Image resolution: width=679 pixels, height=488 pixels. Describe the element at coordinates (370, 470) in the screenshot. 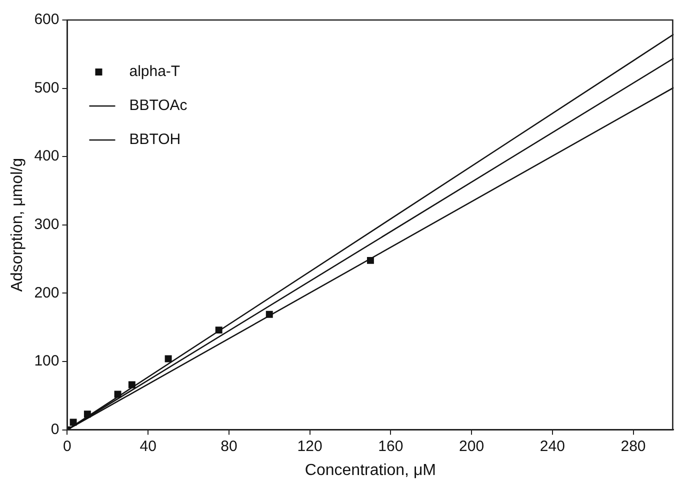

I see `x-axis-title: Concentration, μM` at that location.